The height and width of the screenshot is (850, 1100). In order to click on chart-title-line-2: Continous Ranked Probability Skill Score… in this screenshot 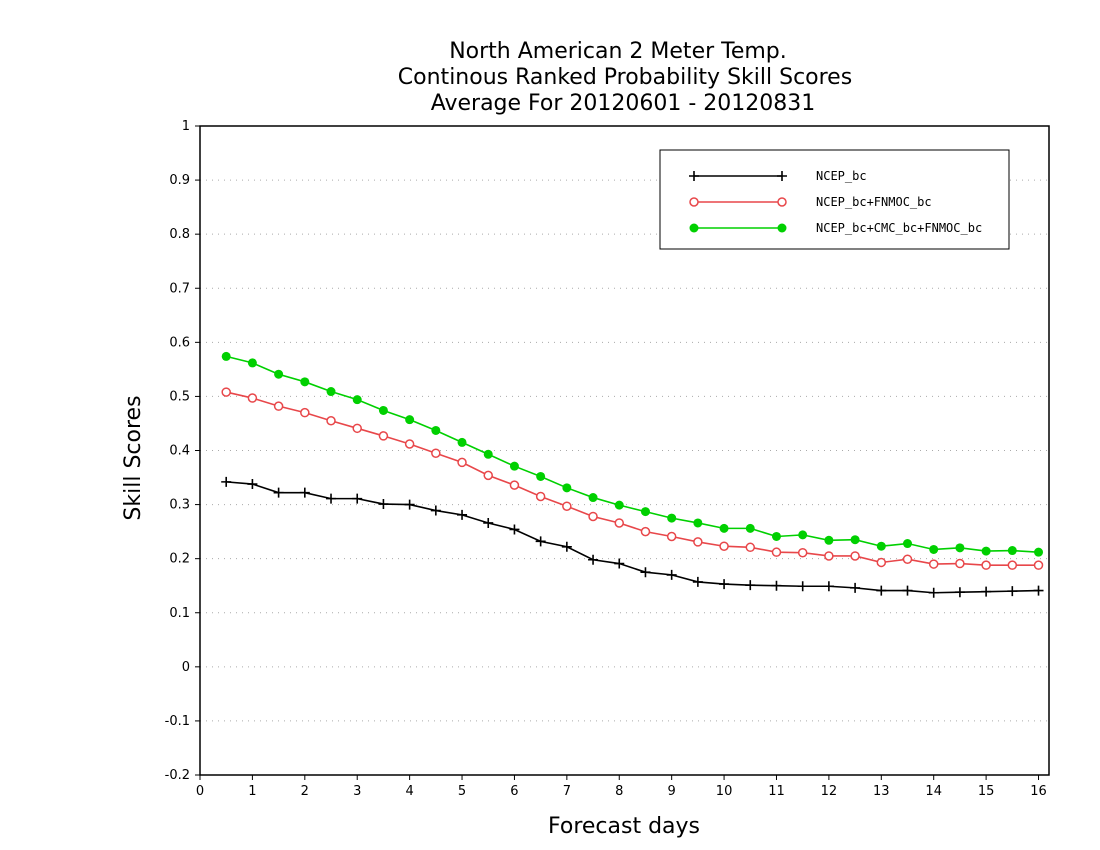, I will do `click(625, 77)`.